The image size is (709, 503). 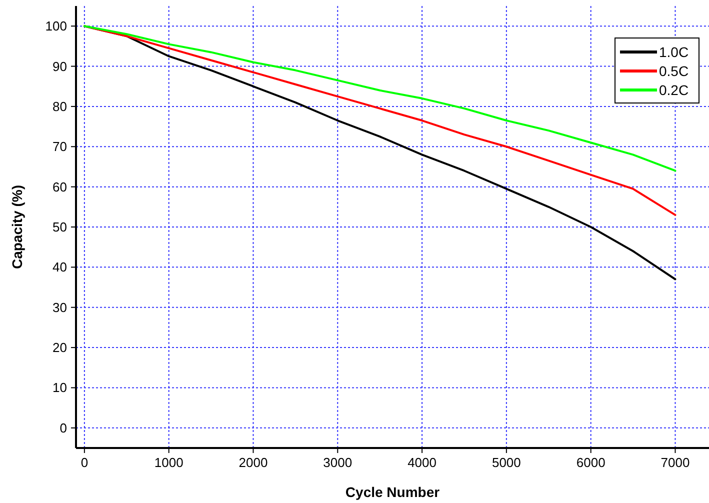 I want to click on x-axis-title: Cycle Number, so click(x=392, y=492).